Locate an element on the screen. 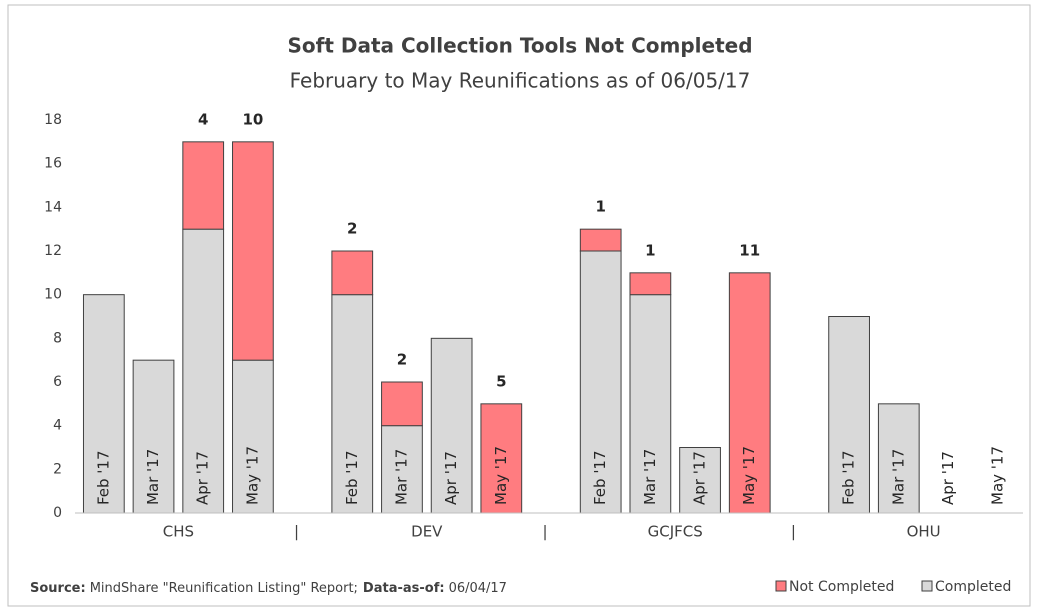  y-tick-label: 10 is located at coordinates (53, 295).